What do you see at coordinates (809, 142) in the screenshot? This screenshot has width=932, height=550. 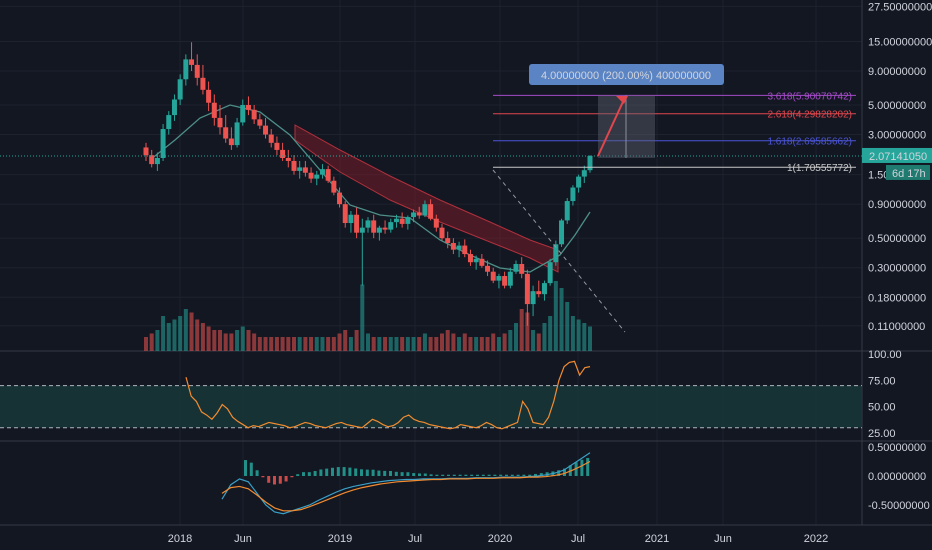 I see `fib-level-label: 1.618(2.69585662)` at bounding box center [809, 142].